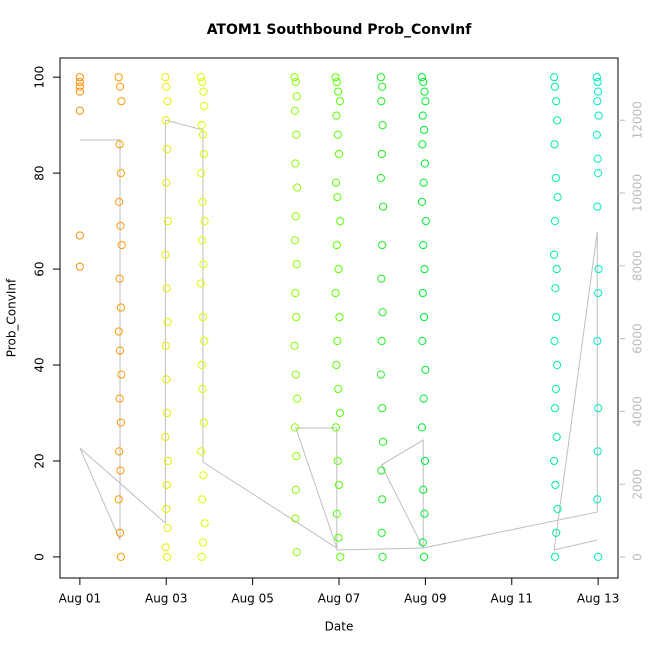 This screenshot has width=650, height=650. Describe the element at coordinates (40, 557) in the screenshot. I see `y-tick-label: 0` at that location.